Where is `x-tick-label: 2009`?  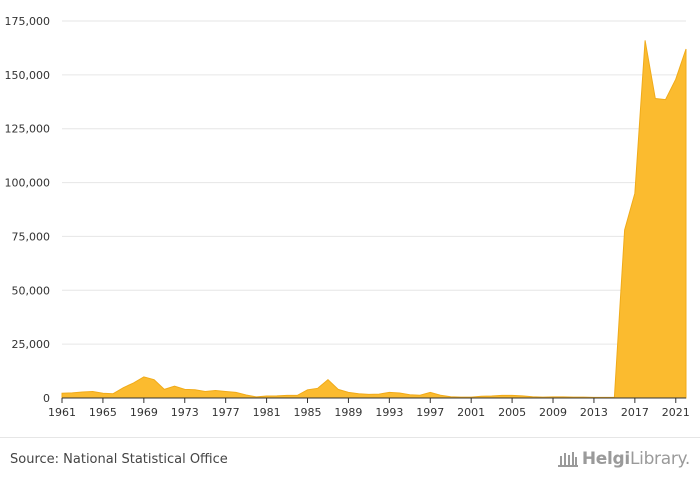 x-tick-label: 2009 is located at coordinates (553, 412).